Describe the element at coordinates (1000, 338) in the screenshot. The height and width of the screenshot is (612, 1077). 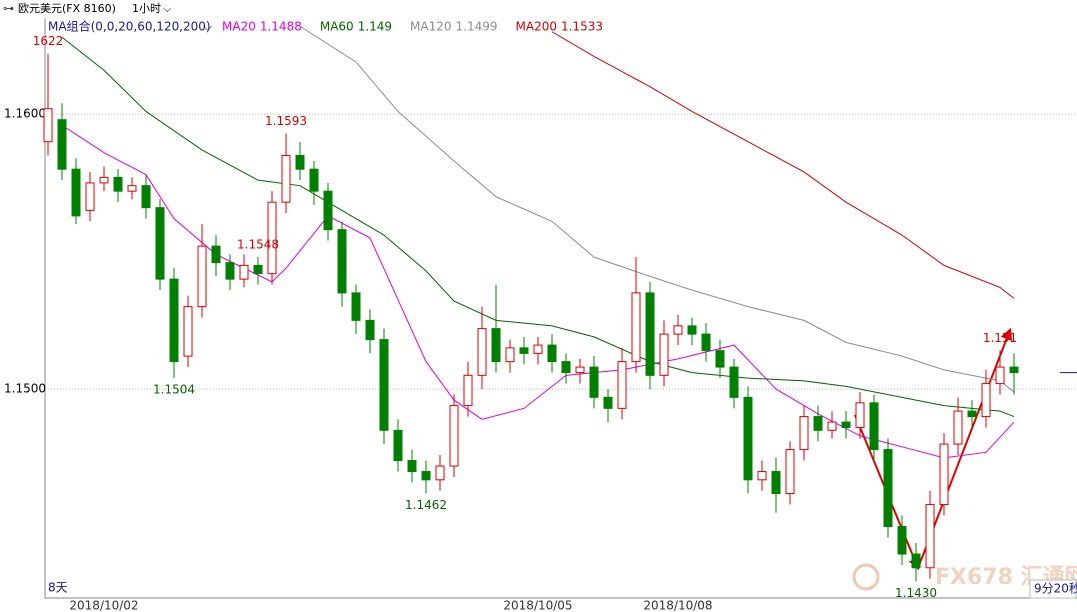
I see `extreme-label: 1.151` at that location.